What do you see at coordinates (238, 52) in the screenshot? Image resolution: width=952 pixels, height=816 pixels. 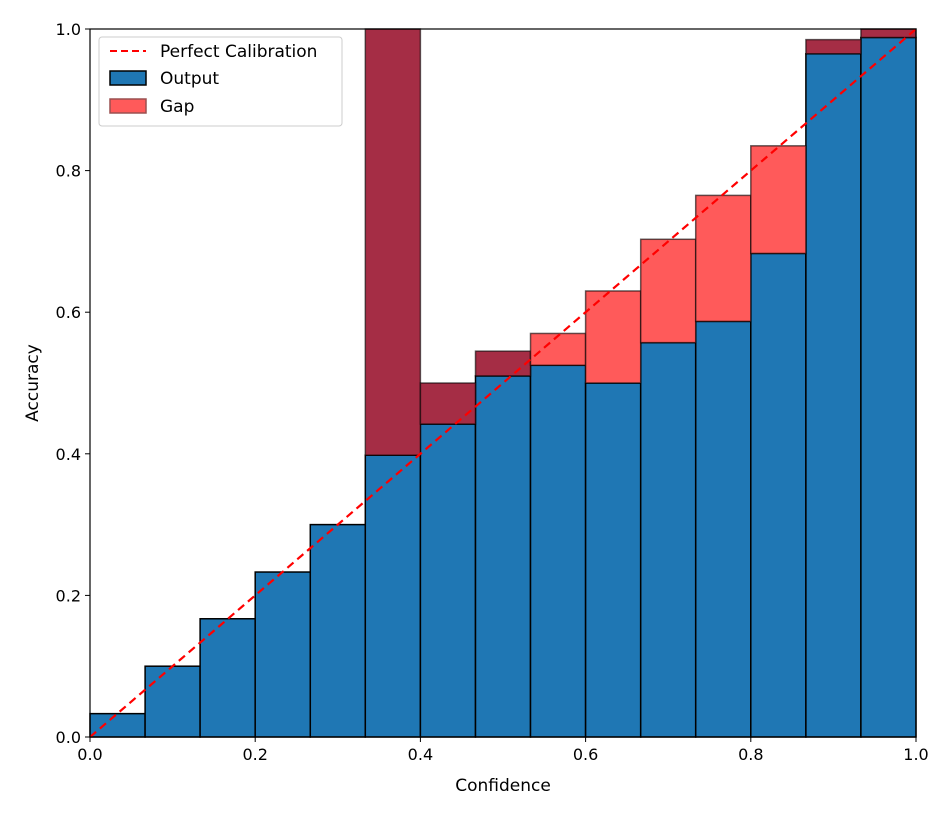 I see `legend-label-perfect-calibration: Perfect Calibration` at bounding box center [238, 52].